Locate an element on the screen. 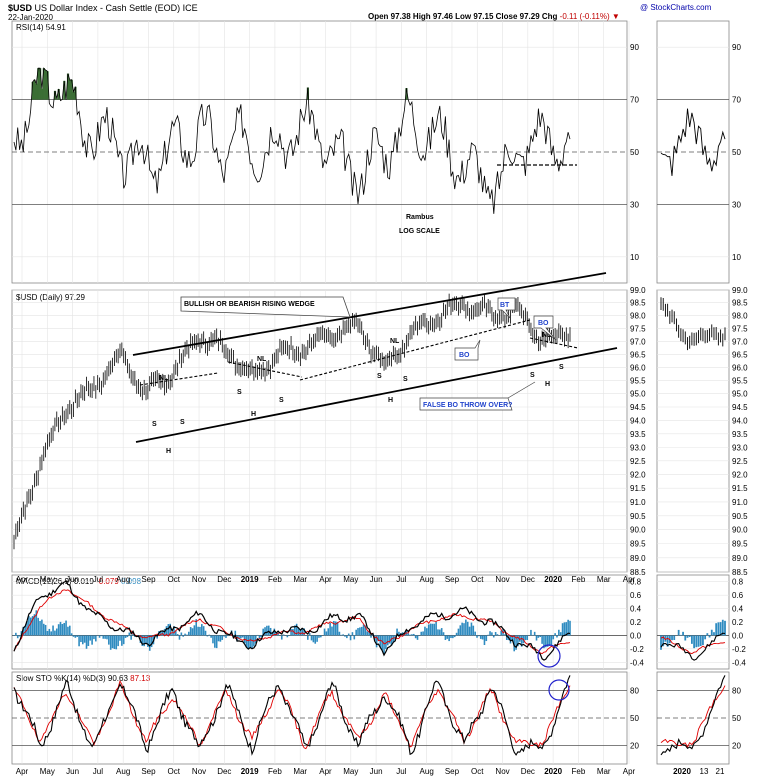  y-tick-label: 0.8 is located at coordinates (636, 582).